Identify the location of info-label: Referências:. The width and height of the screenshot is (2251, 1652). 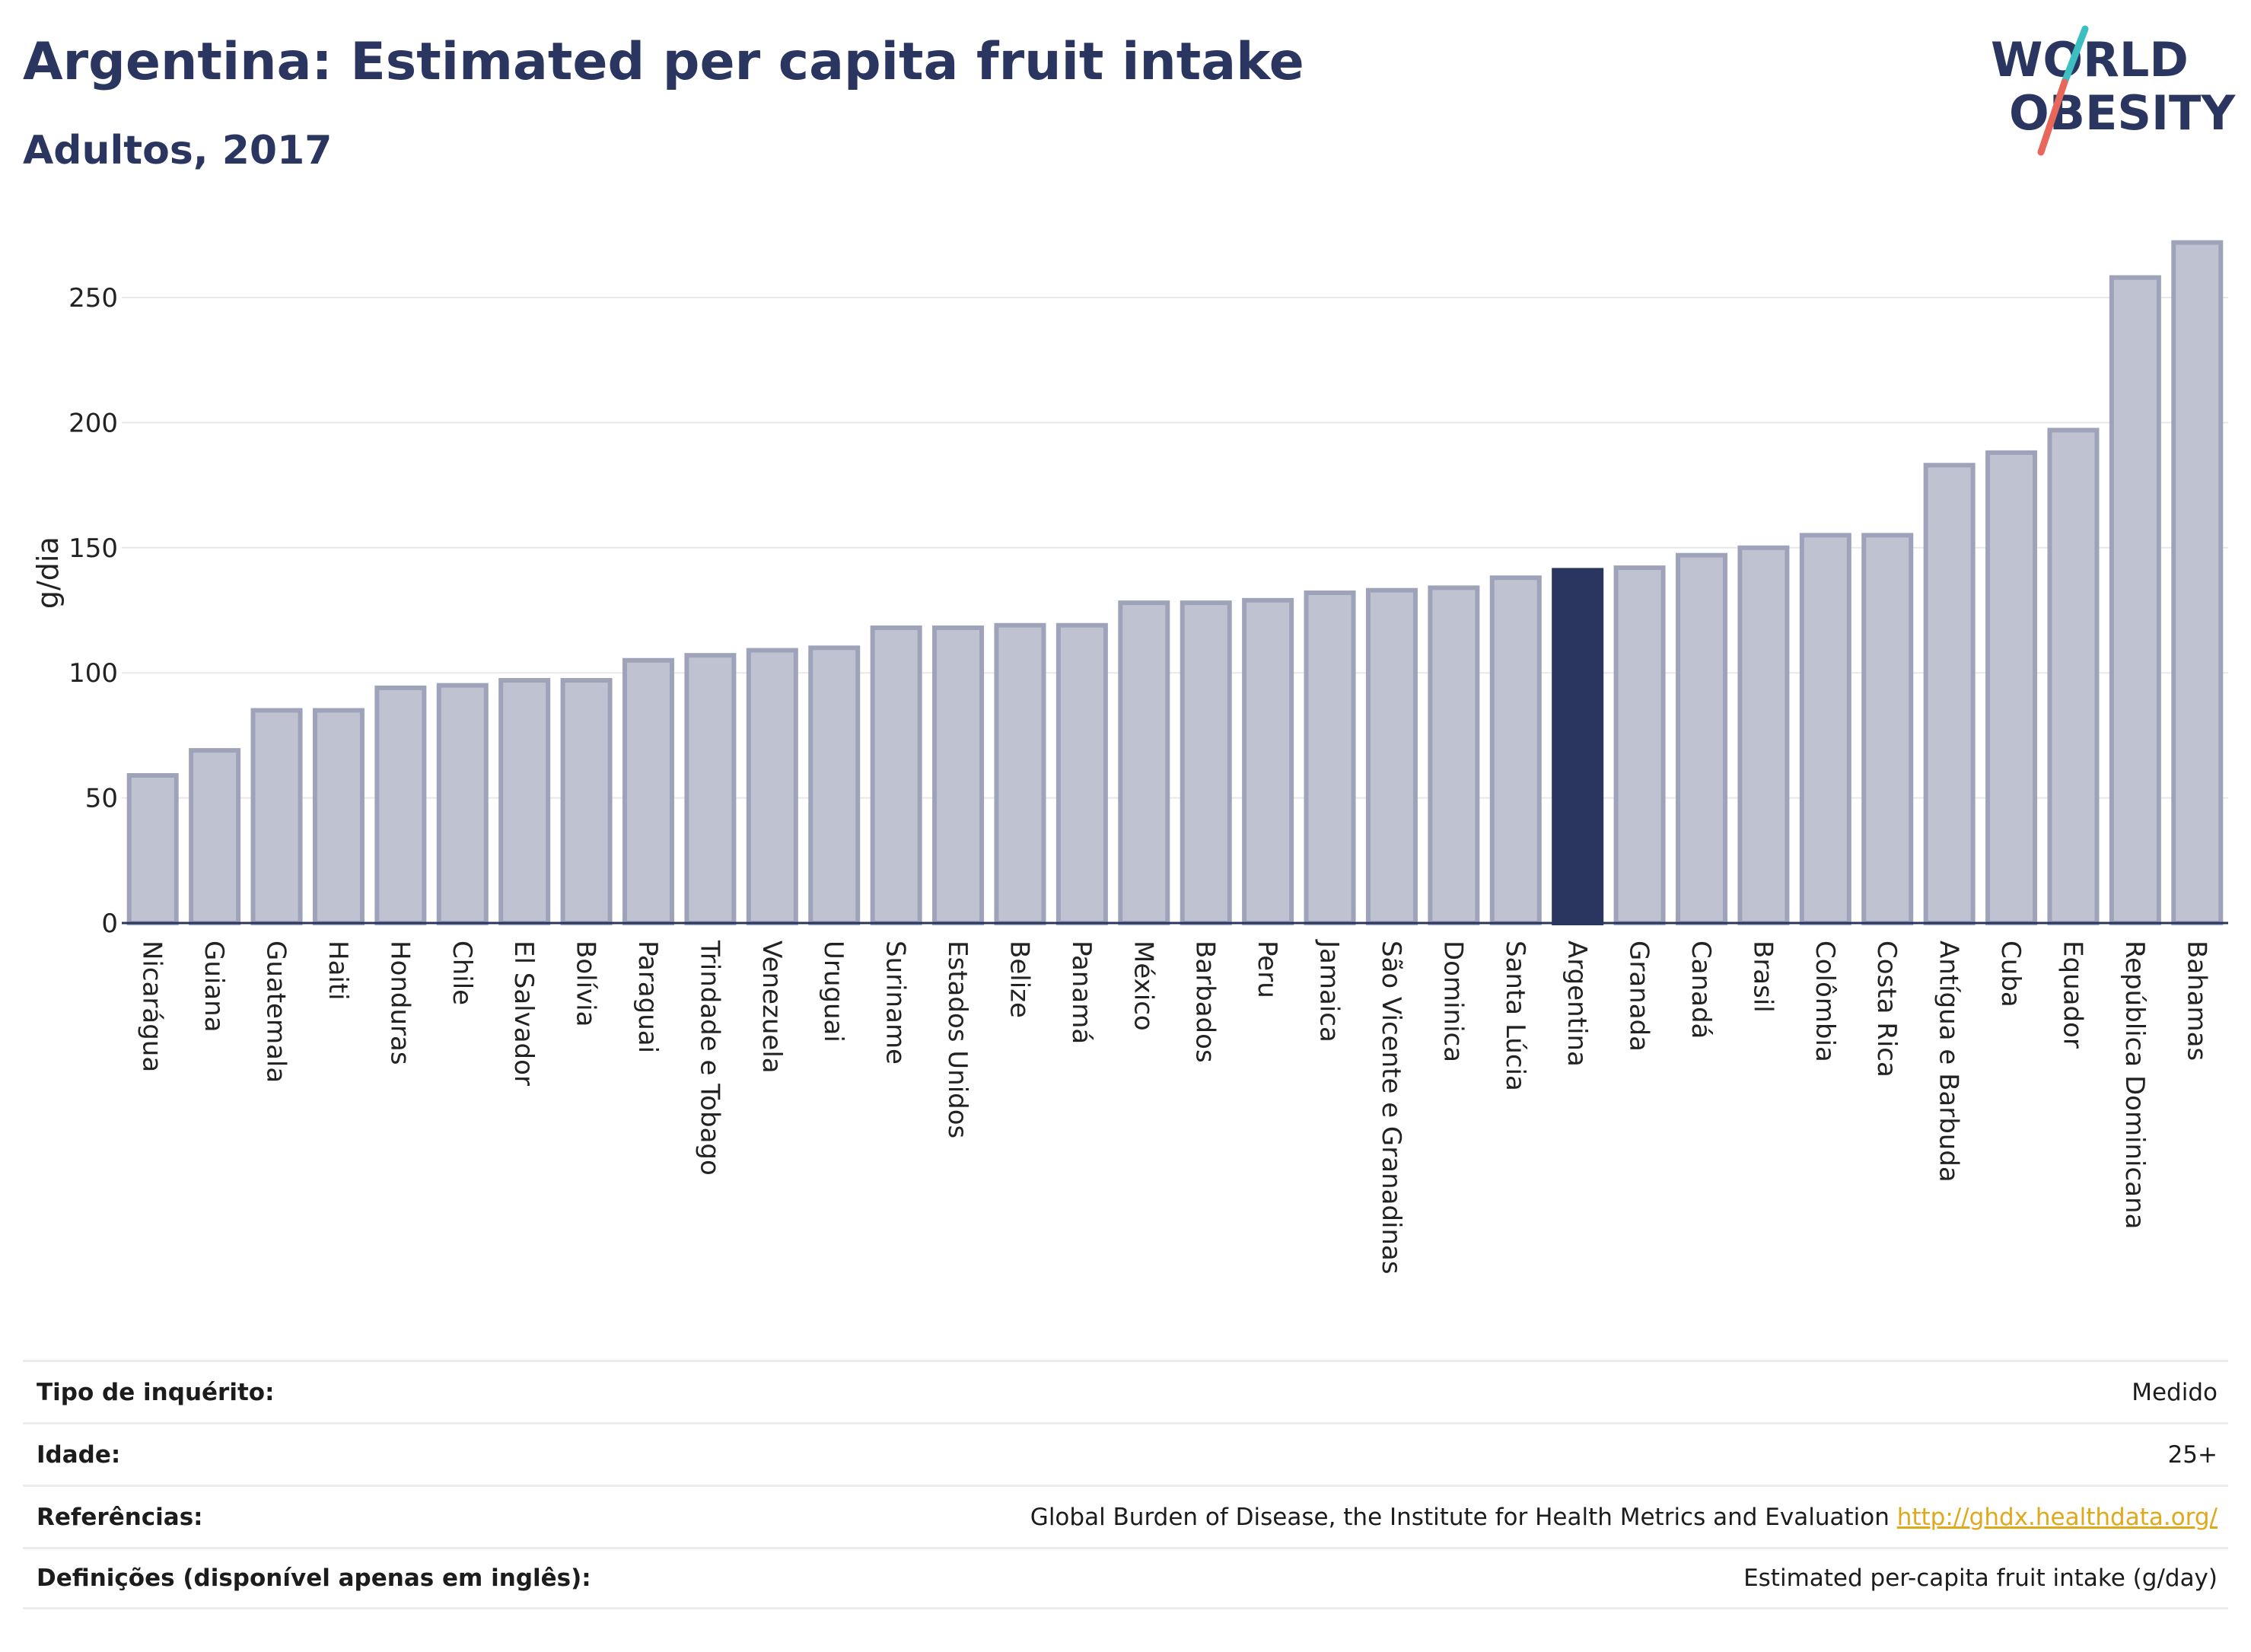
(120, 1517).